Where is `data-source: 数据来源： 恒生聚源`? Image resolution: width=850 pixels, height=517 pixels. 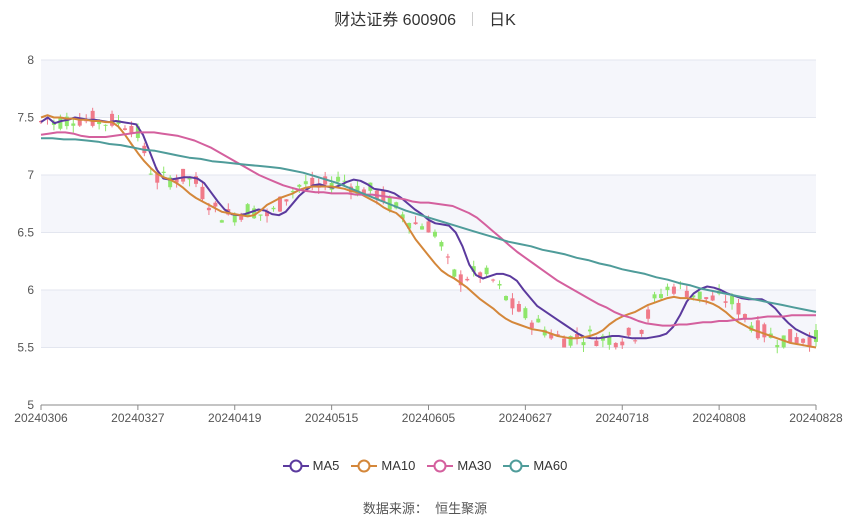
data-source: 数据来源： 恒生聚源 is located at coordinates (425, 507).